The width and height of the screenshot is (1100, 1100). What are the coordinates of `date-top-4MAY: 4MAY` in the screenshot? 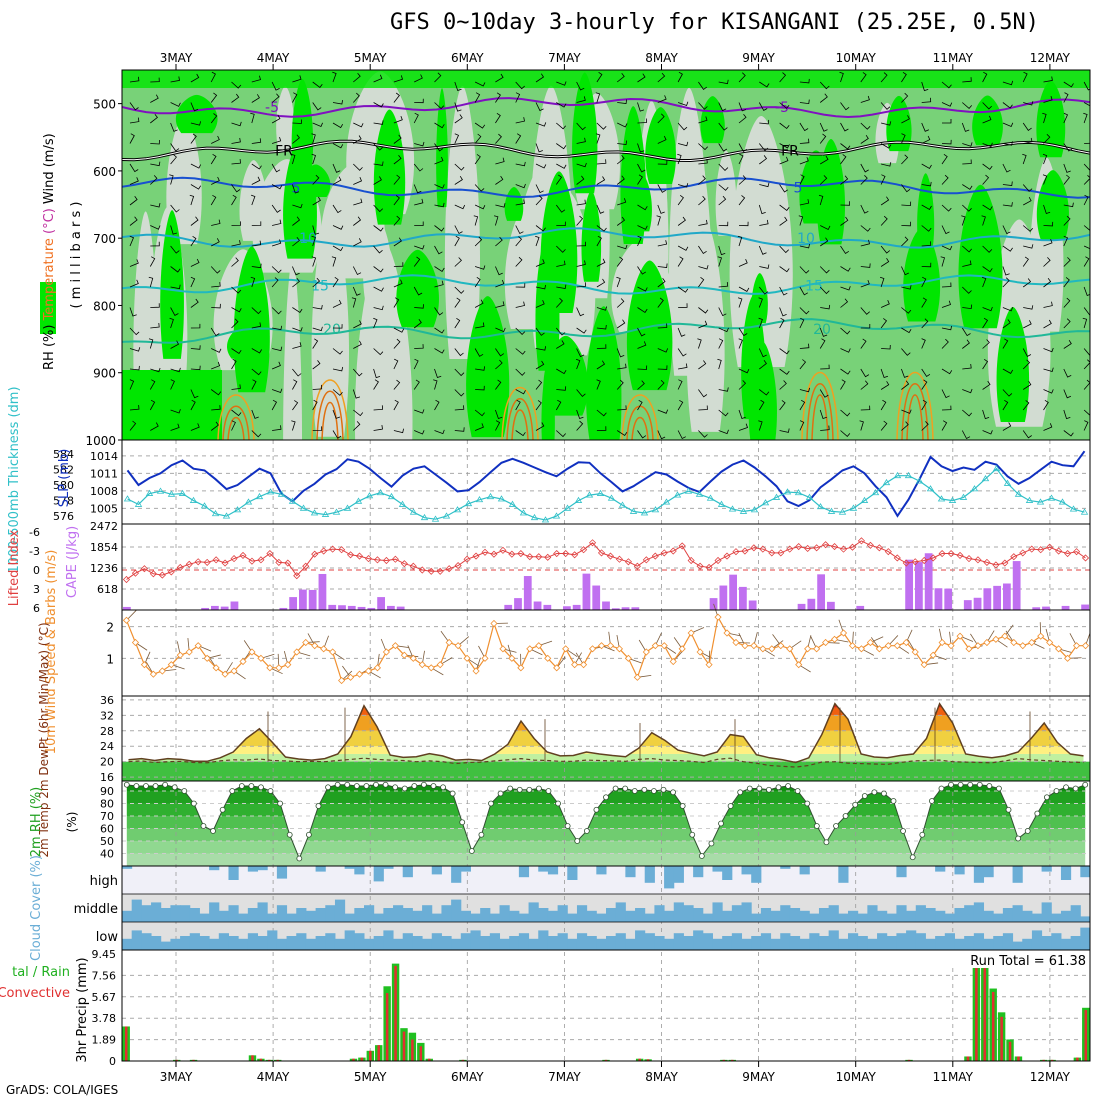 It's located at (273, 58).